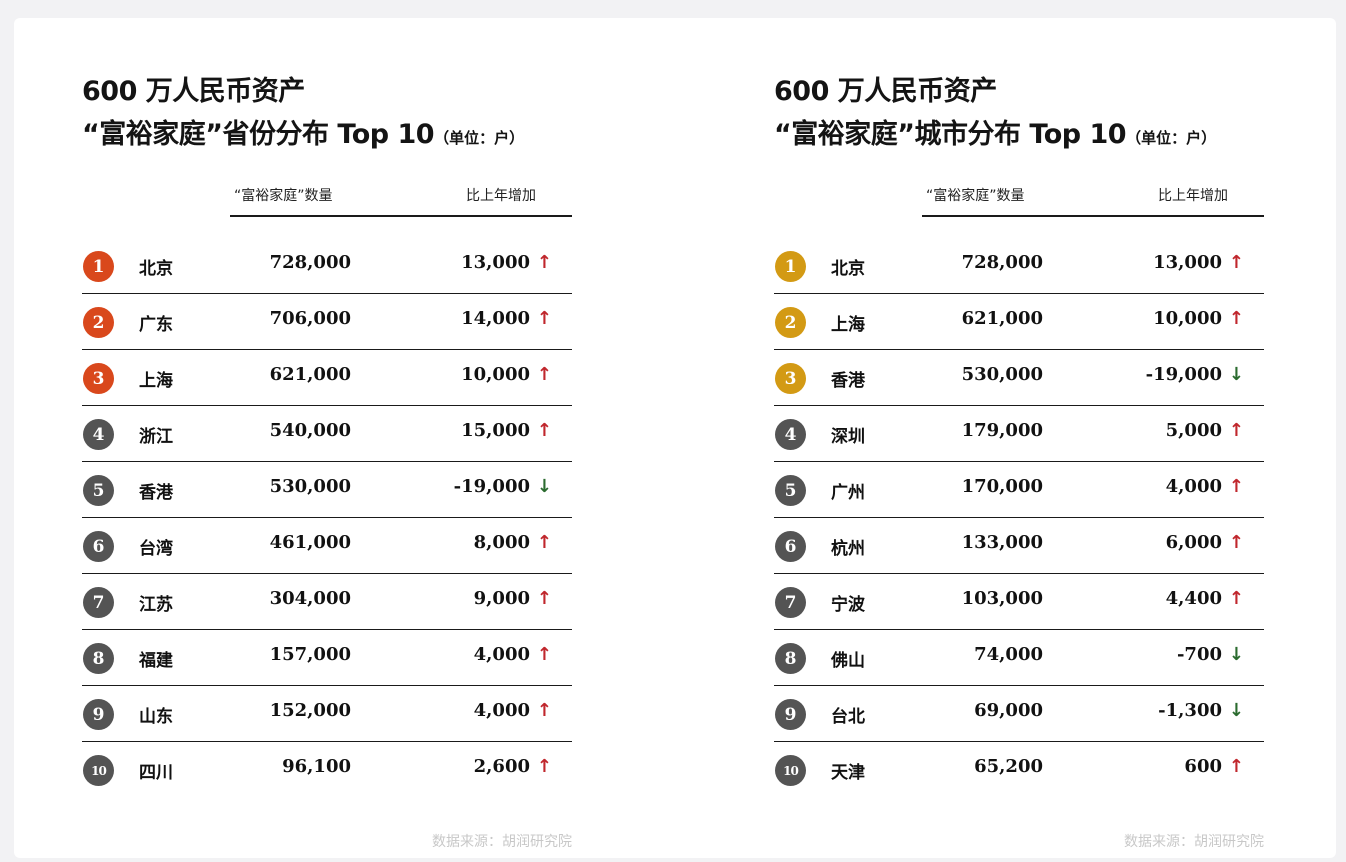  I want to click on yoy-change: 14,000, so click(495, 318).